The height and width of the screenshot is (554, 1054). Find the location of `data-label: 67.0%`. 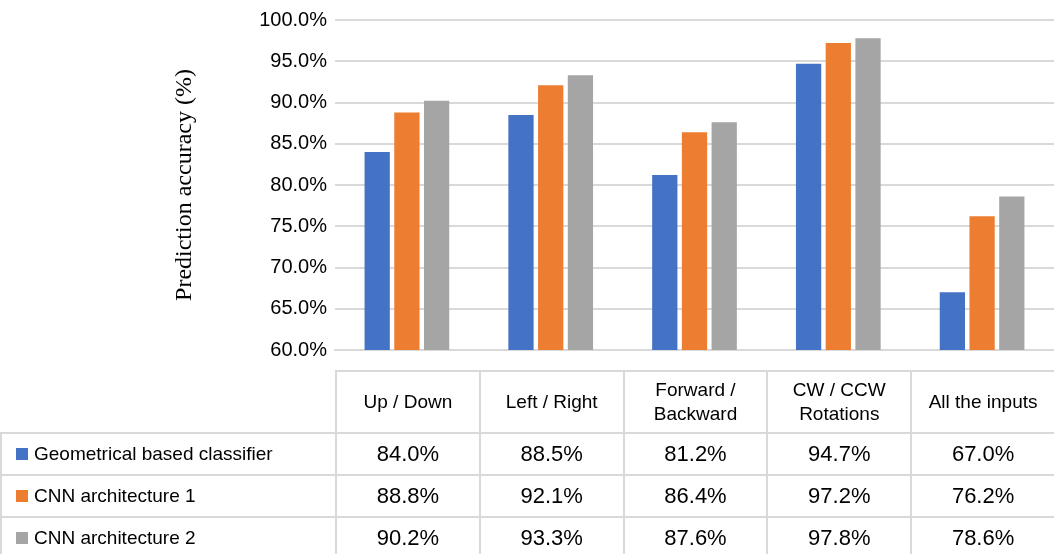

data-label: 67.0% is located at coordinates (982, 454).